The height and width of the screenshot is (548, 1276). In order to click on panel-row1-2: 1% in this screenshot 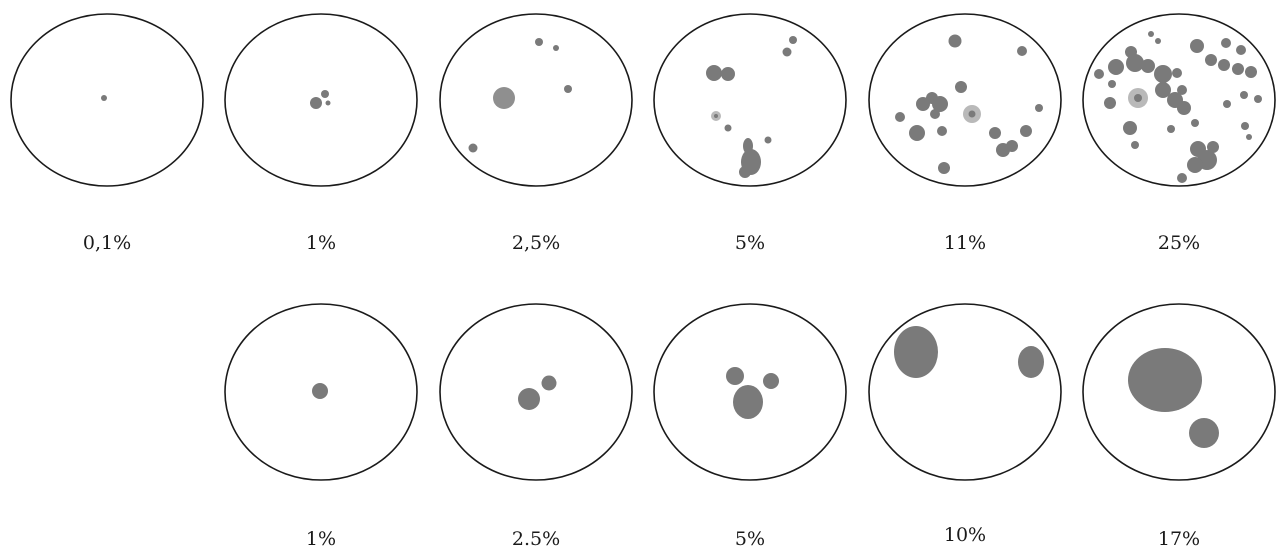, I will do `click(321, 133)`.